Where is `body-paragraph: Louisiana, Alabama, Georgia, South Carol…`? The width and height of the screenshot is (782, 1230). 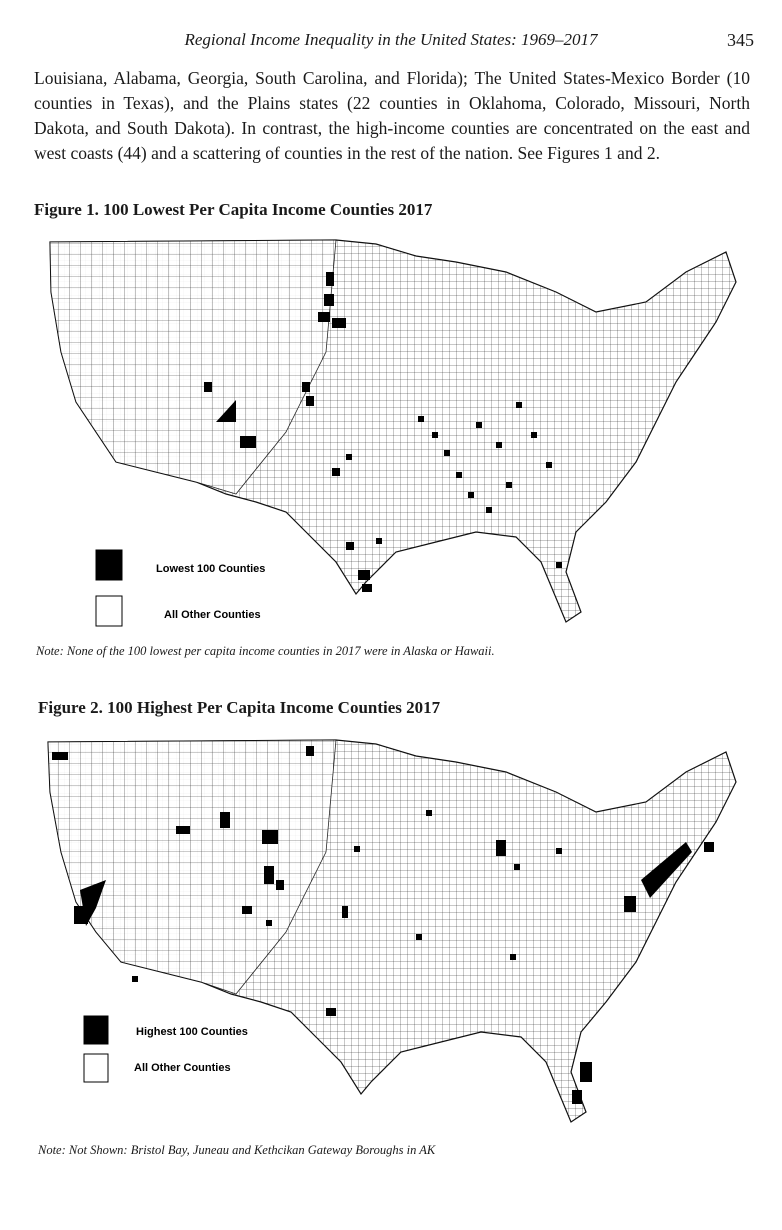
body-paragraph: Louisiana, Alabama, Georgia, South Carol… is located at coordinates (392, 115).